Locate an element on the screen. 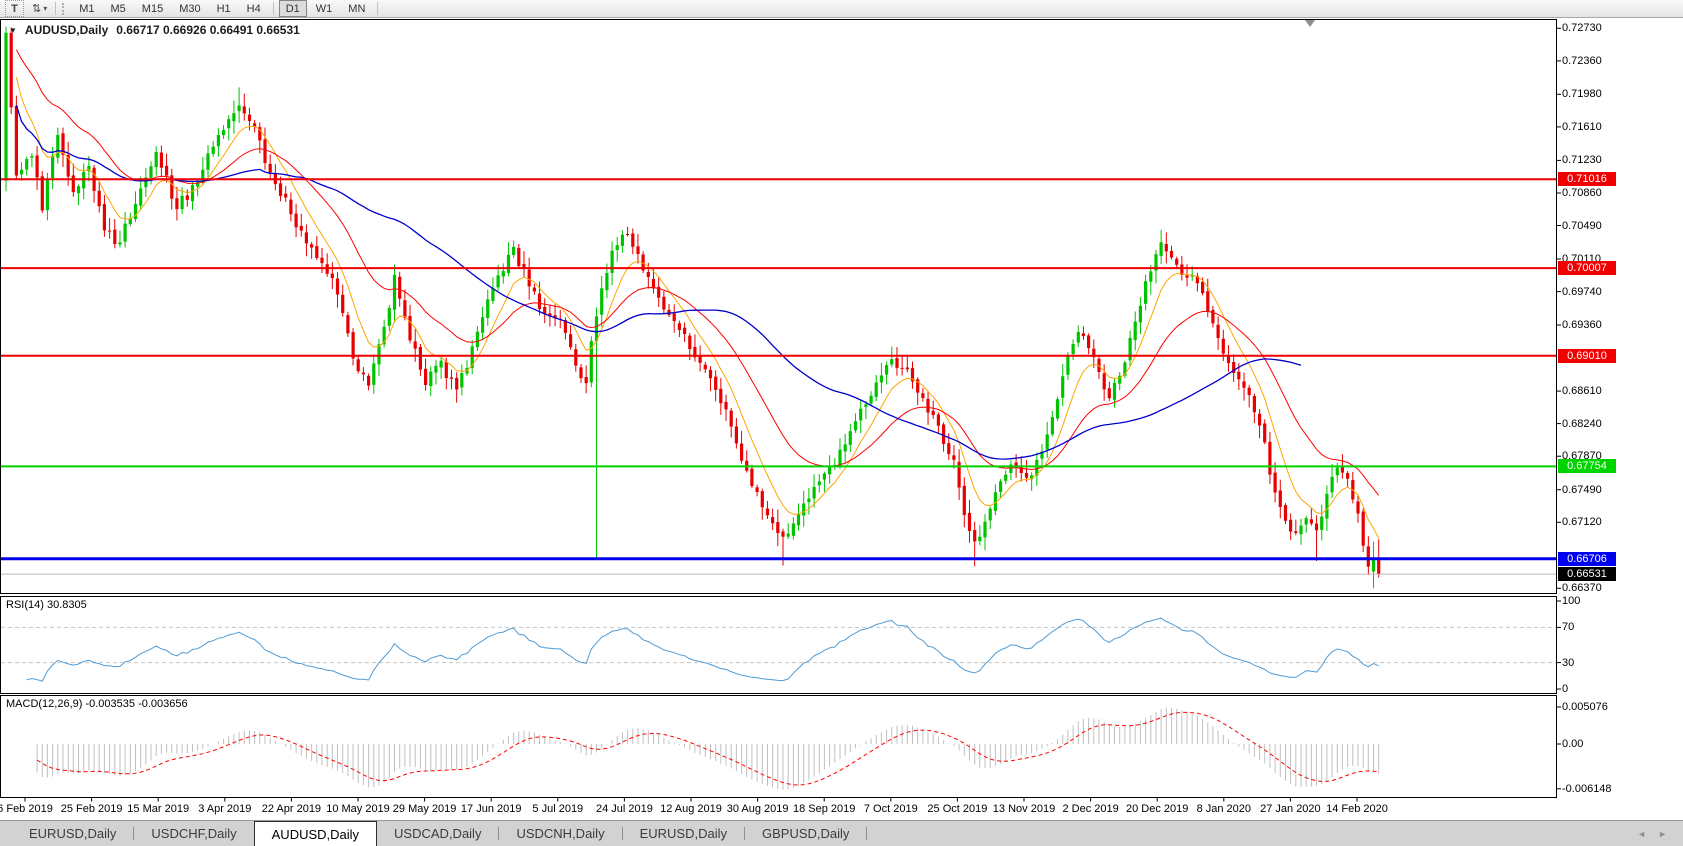 This screenshot has height=846, width=1683. date-axis-label: 24 Jul 2019 is located at coordinates (624, 809).